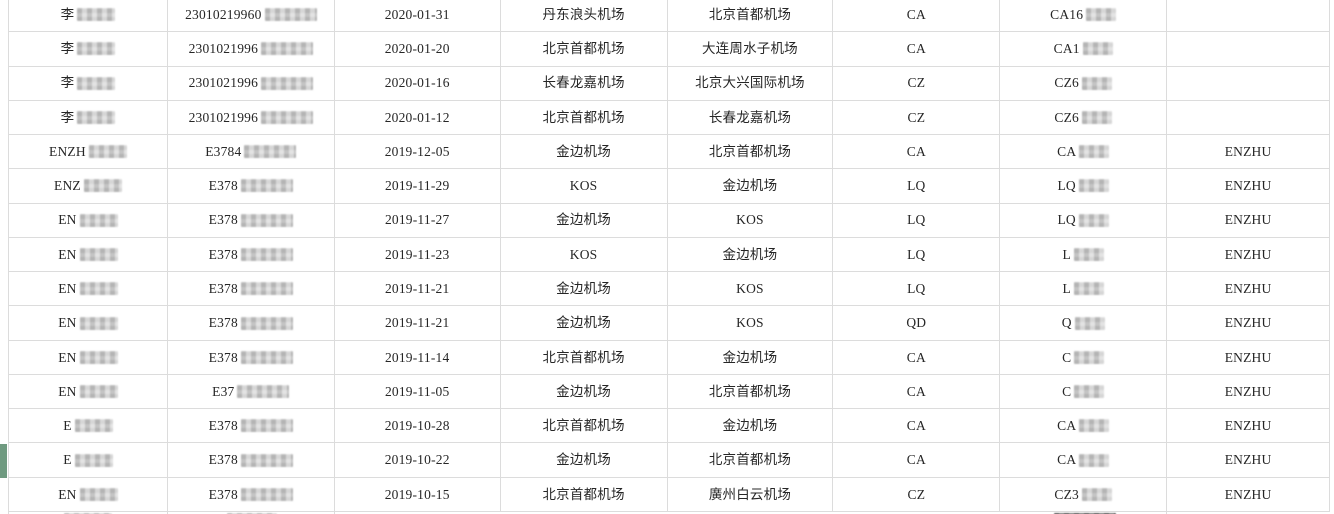 This screenshot has width=1334, height=514. What do you see at coordinates (251, 512) in the screenshot?
I see `cell-id-number` at bounding box center [251, 512].